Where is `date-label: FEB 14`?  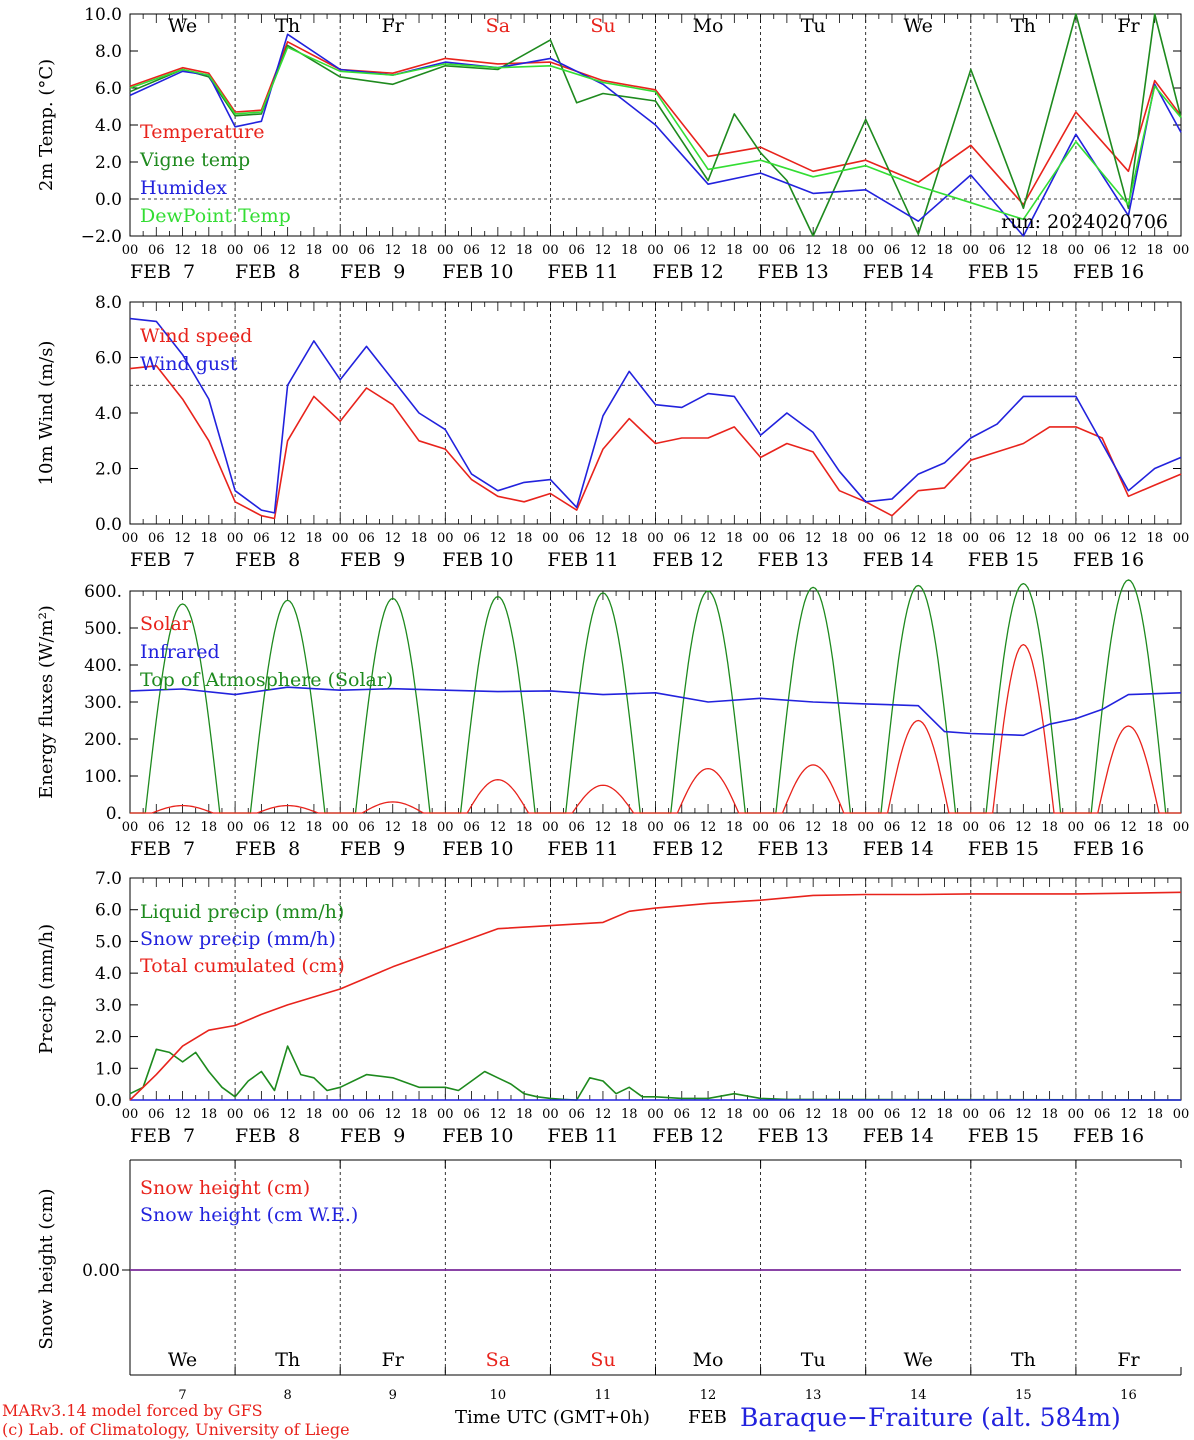 date-label: FEB 14 is located at coordinates (898, 272).